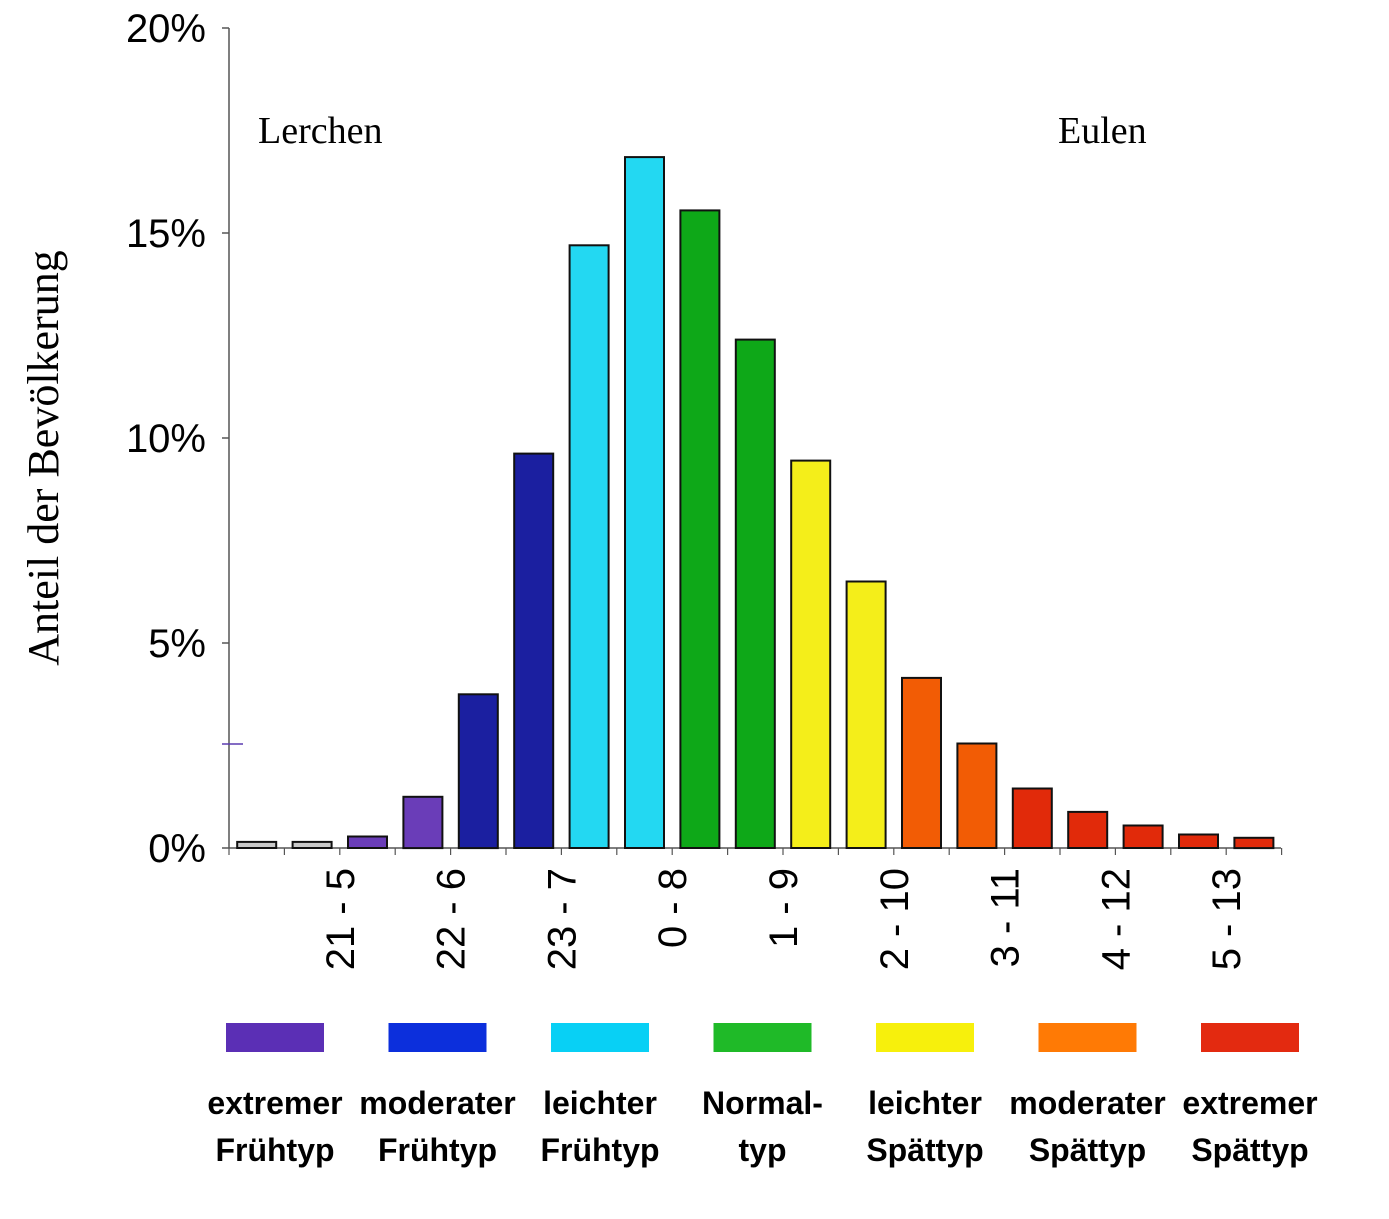 The image size is (1389, 1219). Describe the element at coordinates (166, 234) in the screenshot. I see `y-tick-label: 15%` at that location.